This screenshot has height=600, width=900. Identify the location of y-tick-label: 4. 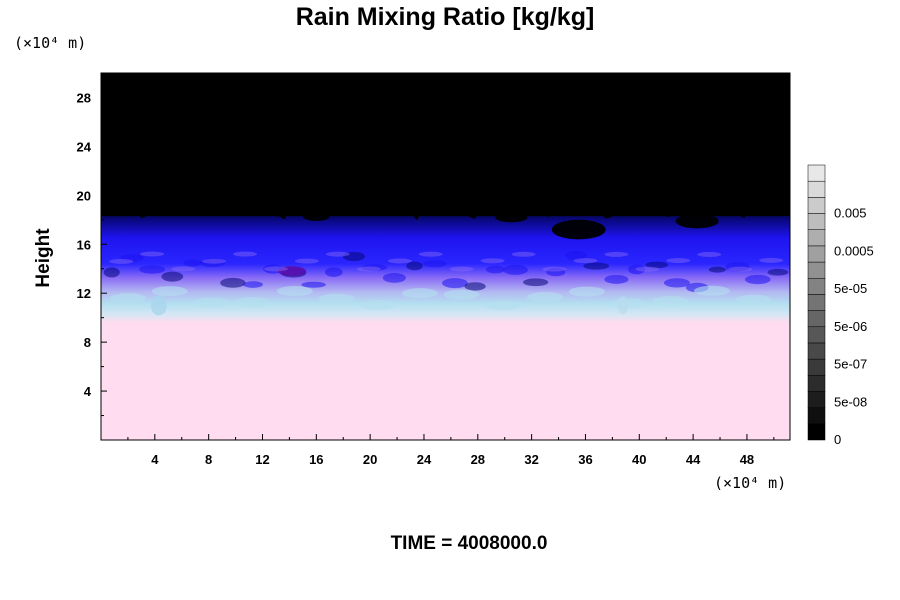
(88, 391).